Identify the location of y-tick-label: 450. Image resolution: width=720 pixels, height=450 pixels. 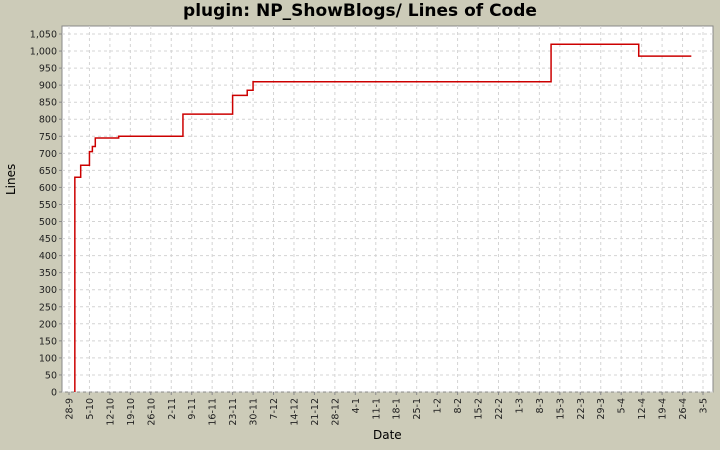
(48, 239).